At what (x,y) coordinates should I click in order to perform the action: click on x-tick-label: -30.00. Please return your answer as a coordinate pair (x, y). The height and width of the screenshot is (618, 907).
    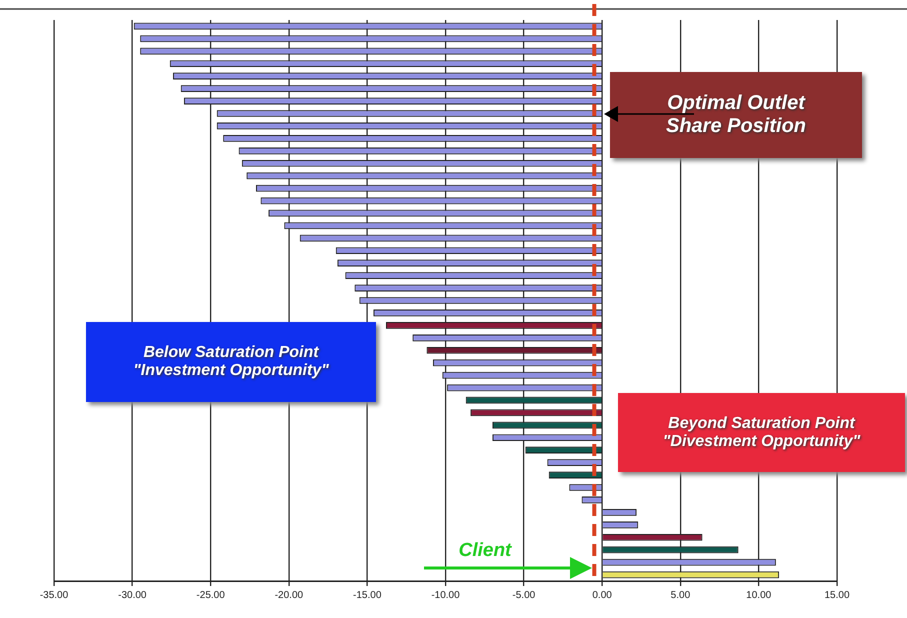
    Looking at the image, I should click on (132, 595).